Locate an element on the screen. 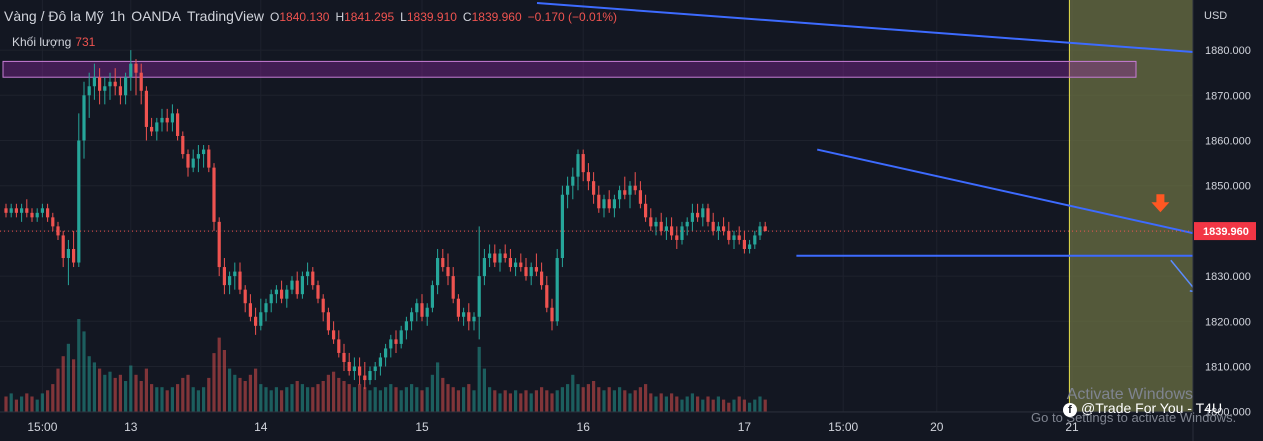 Image resolution: width=1263 pixels, height=441 pixels. y-tick-label: 1880.000 is located at coordinates (1228, 51).